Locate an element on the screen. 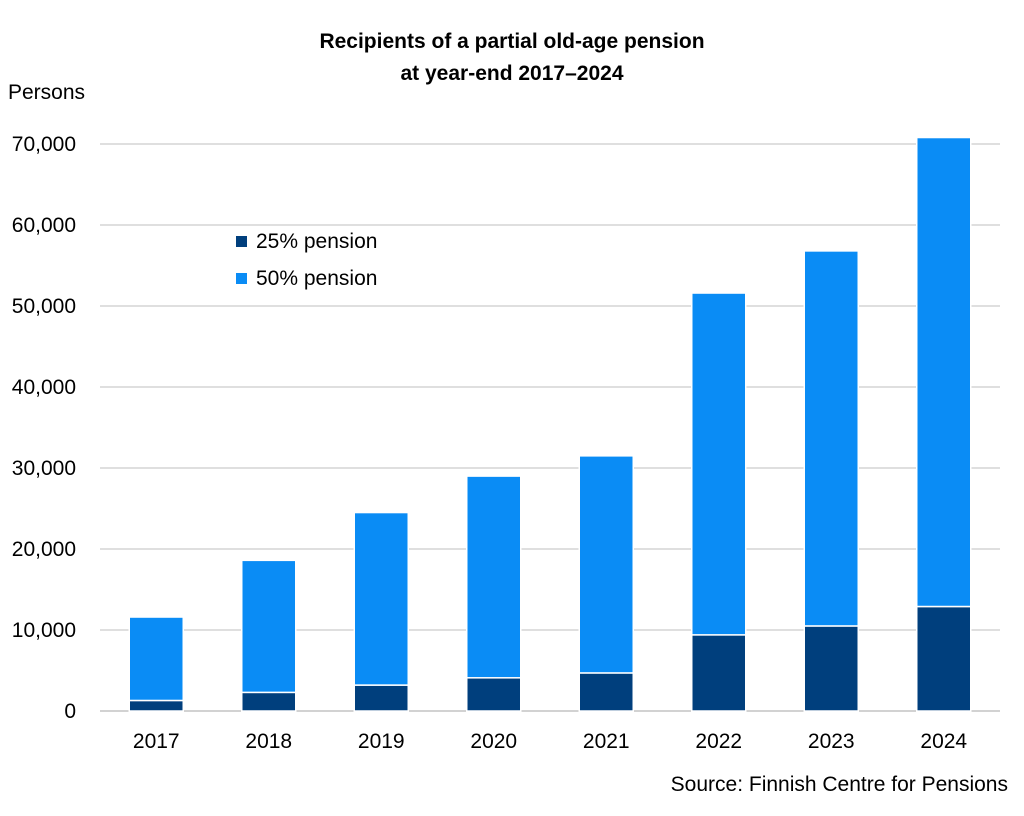 The height and width of the screenshot is (816, 1024). bar-50pct-2020 is located at coordinates (494, 577).